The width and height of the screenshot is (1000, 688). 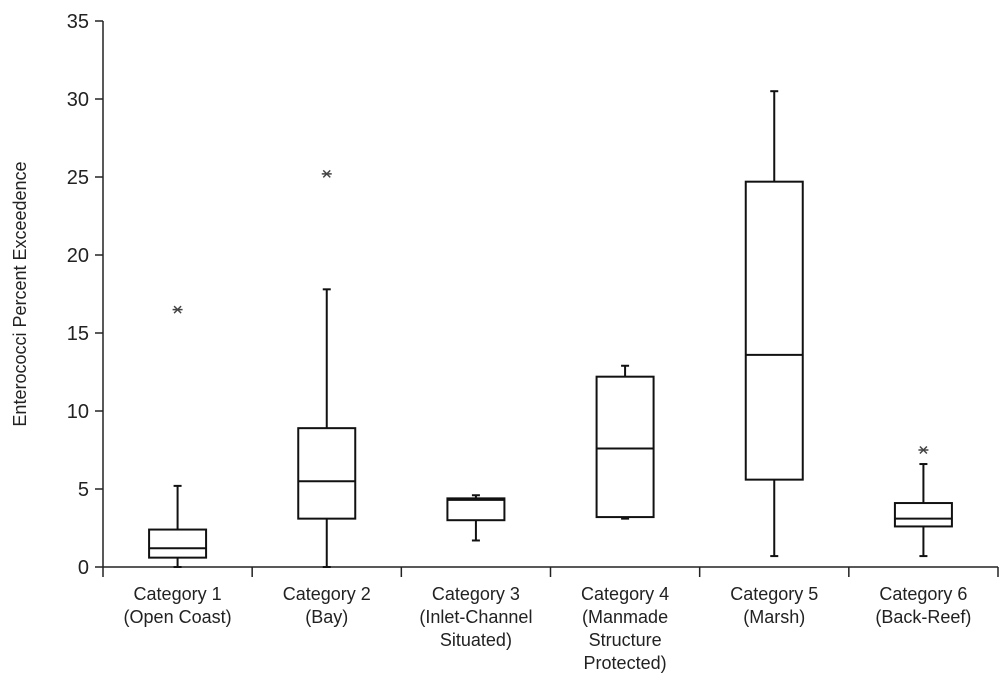 I want to click on category-label: Category 4 (Manmade Structure Protected), so click(x=625, y=628).